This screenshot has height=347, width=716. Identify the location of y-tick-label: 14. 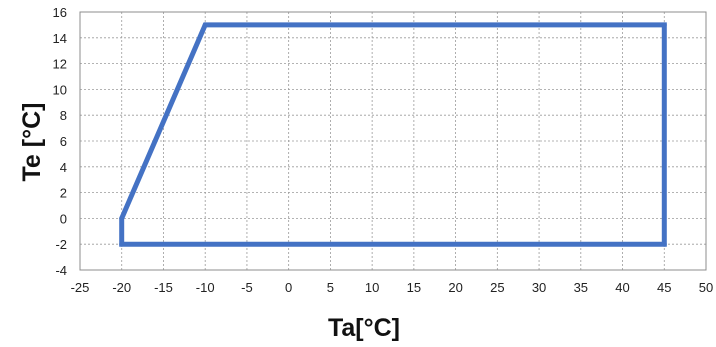
(60, 38).